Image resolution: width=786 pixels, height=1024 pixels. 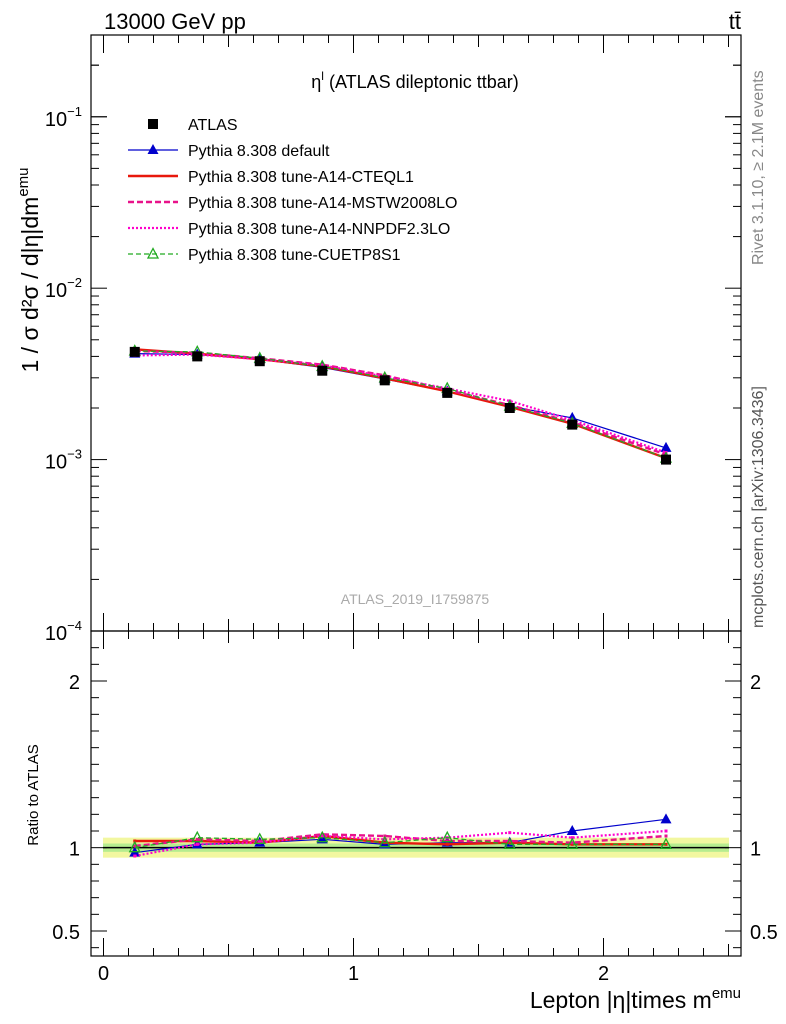 I want to click on energy-label: 13000 GeV pp, so click(x=175, y=21).